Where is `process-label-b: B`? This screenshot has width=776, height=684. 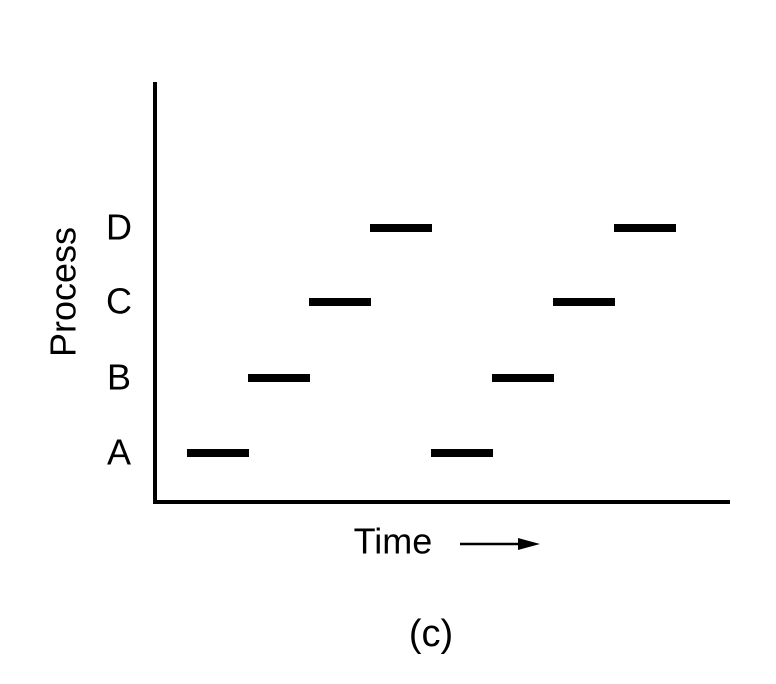
process-label-b: B is located at coordinates (119, 377).